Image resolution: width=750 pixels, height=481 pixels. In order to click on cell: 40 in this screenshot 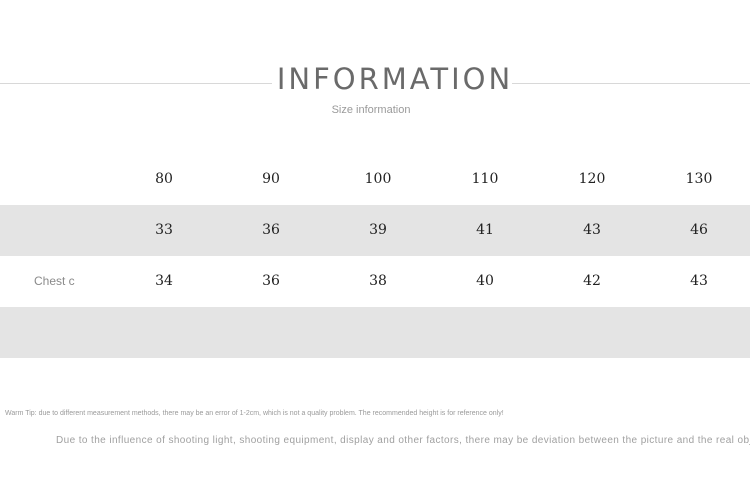, I will do `click(485, 281)`.